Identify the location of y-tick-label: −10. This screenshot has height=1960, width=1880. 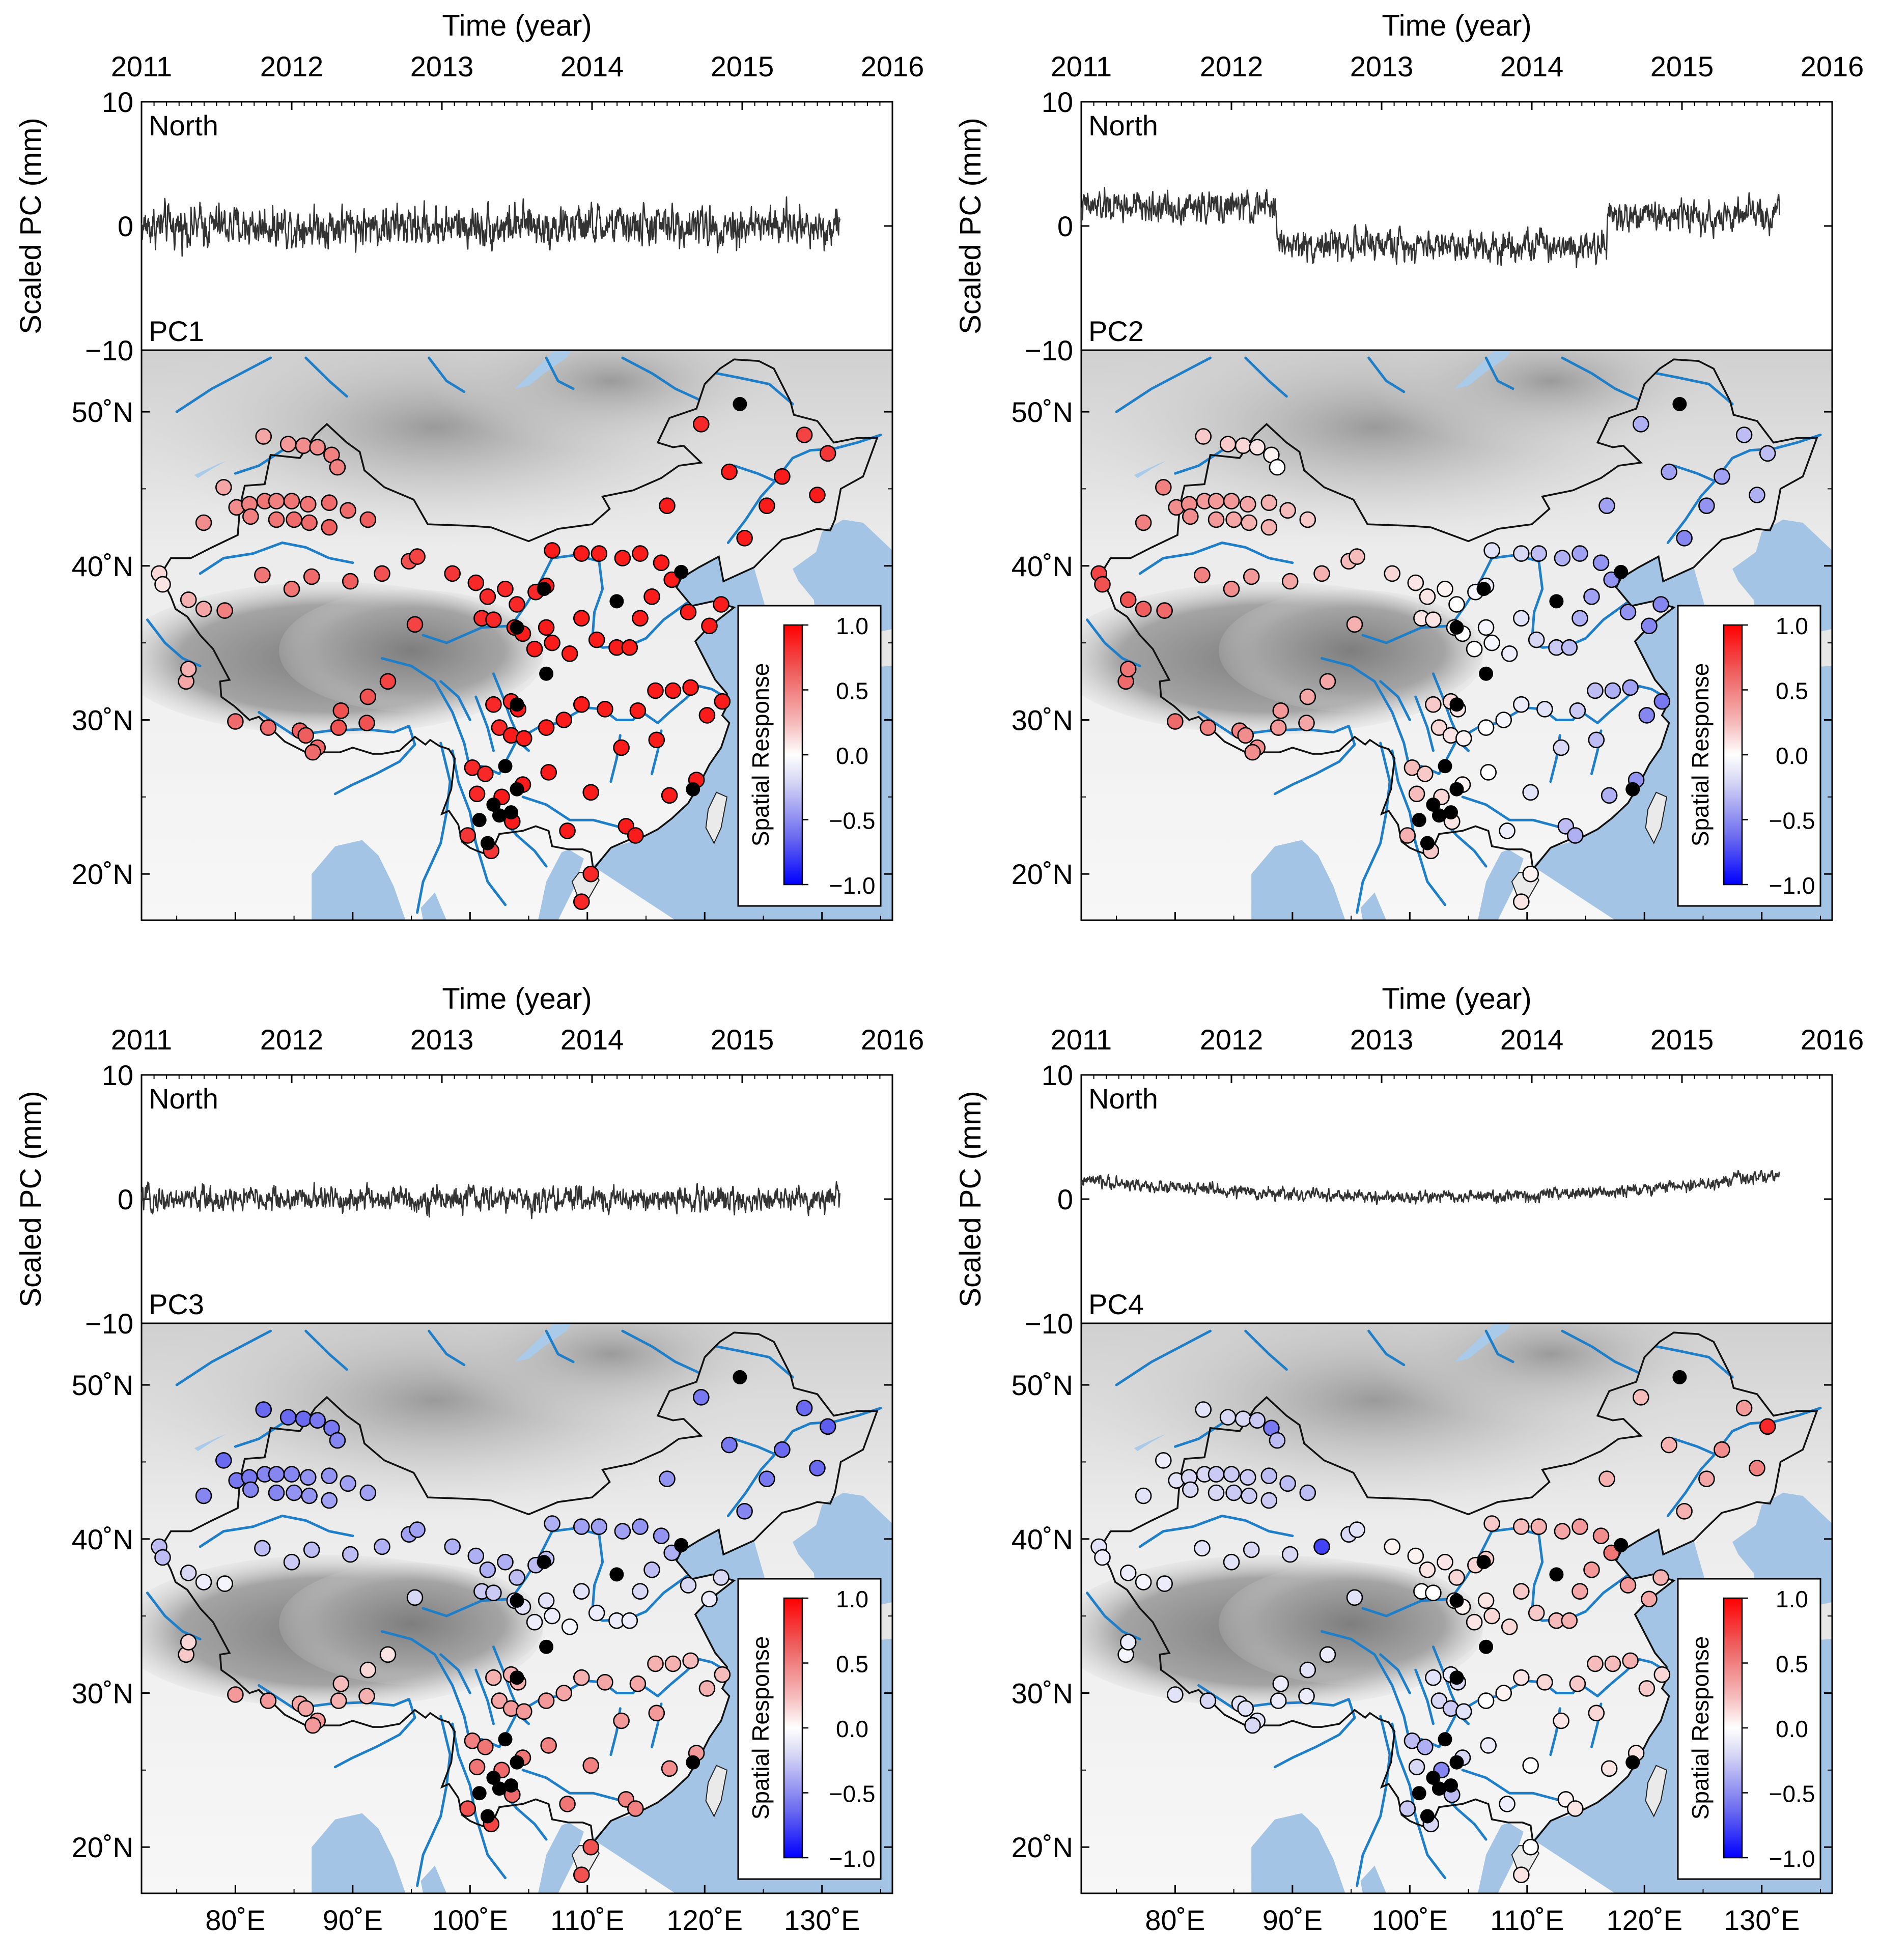
(1049, 350).